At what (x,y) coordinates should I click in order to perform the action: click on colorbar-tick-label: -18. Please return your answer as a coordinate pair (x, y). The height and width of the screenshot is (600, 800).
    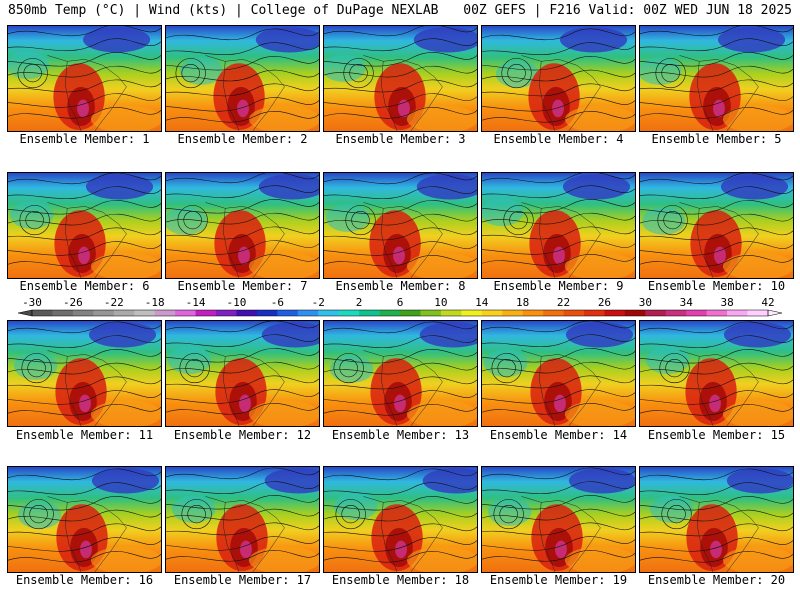
    Looking at the image, I should click on (155, 302).